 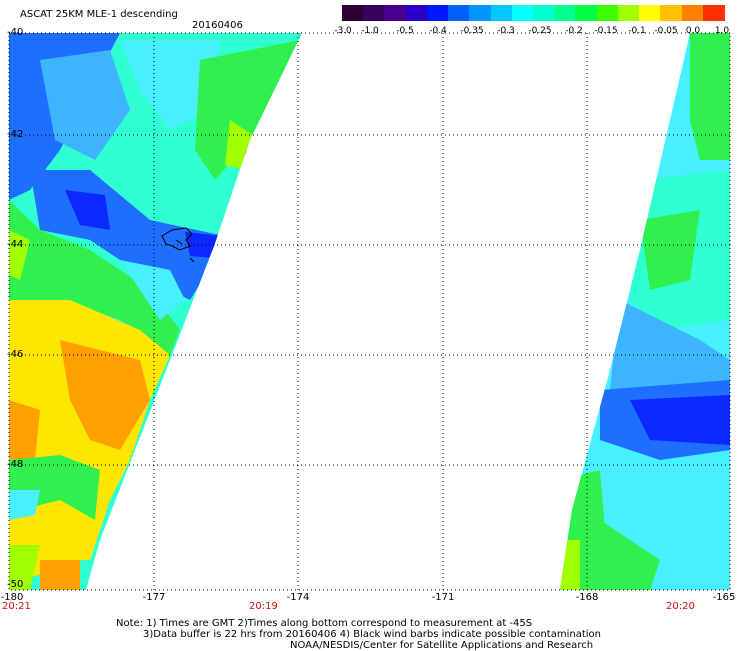 I want to click on lon-label: -177, so click(x=154, y=597).